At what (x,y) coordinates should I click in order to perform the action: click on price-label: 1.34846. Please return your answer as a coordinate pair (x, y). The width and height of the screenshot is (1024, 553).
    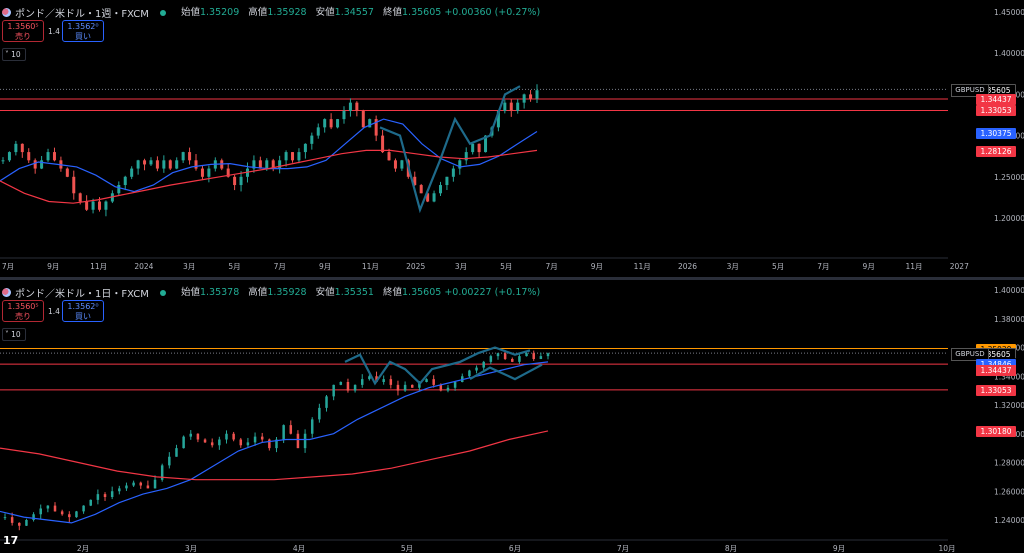
    Looking at the image, I should click on (996, 365).